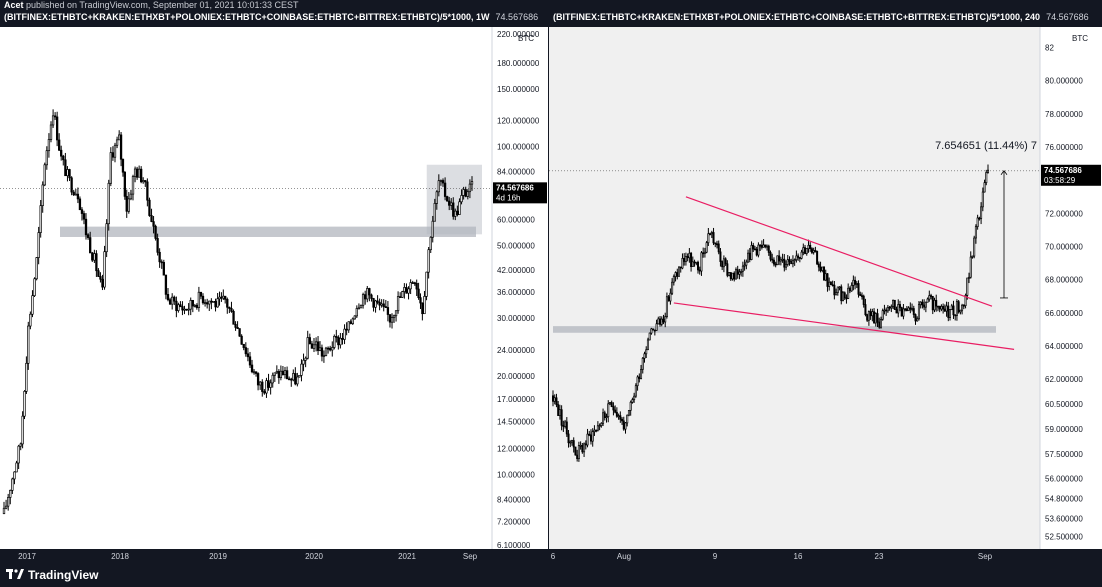 Image resolution: width=1102 pixels, height=587 pixels. I want to click on price-tick-label: 66.000000, so click(1064, 313).